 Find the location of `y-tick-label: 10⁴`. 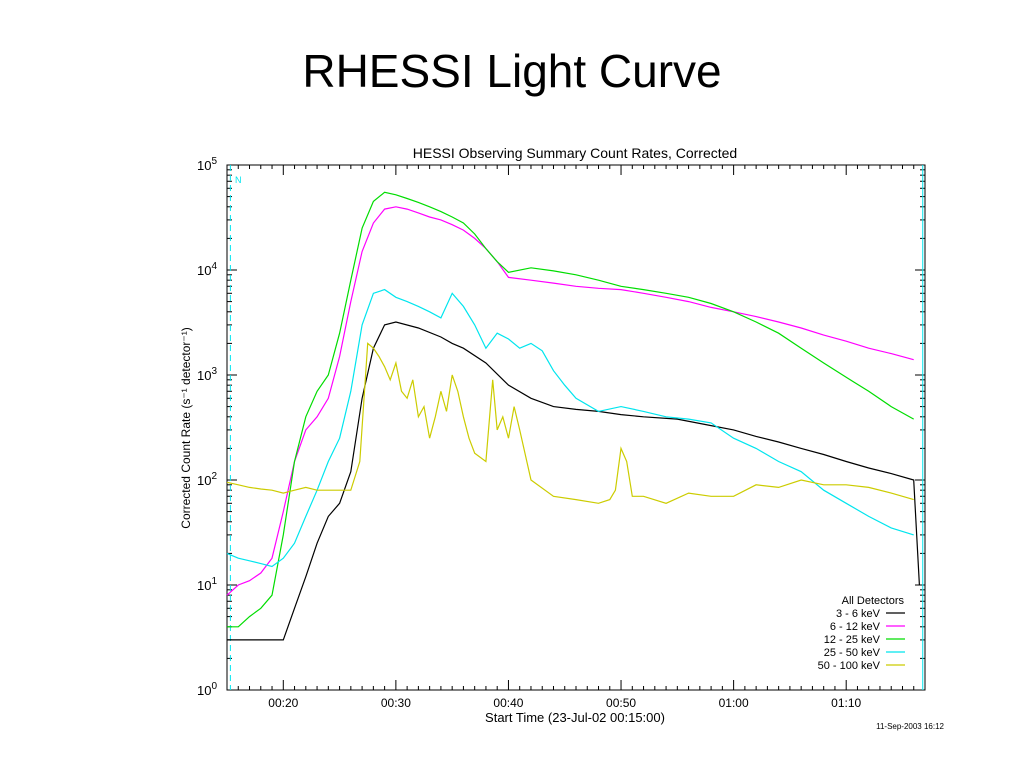

y-tick-label: 10⁴ is located at coordinates (207, 269).